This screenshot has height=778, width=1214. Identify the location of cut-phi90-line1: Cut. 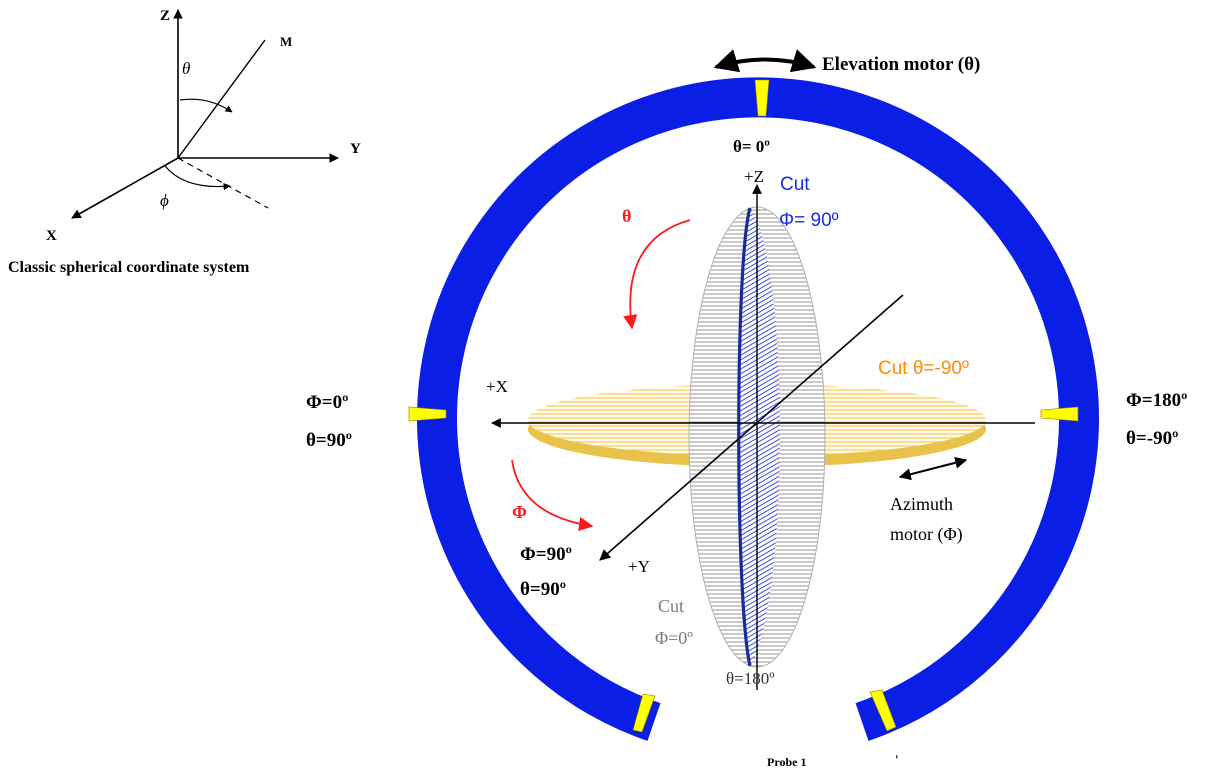
(795, 184).